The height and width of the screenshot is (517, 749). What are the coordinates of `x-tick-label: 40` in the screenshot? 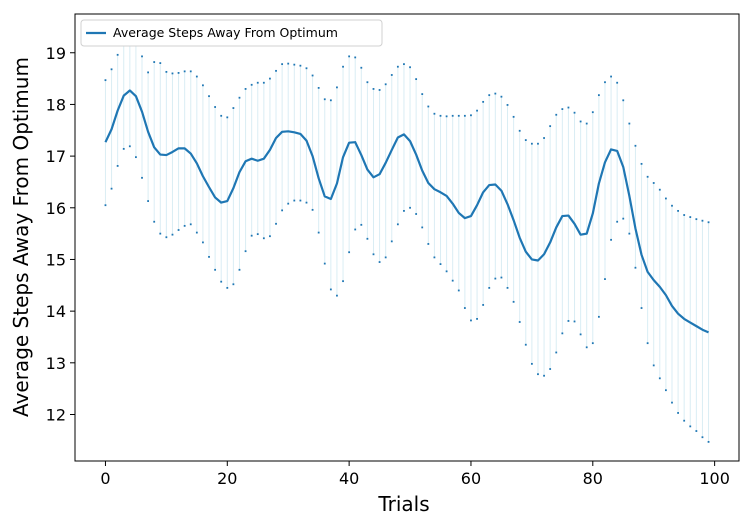 It's located at (349, 478).